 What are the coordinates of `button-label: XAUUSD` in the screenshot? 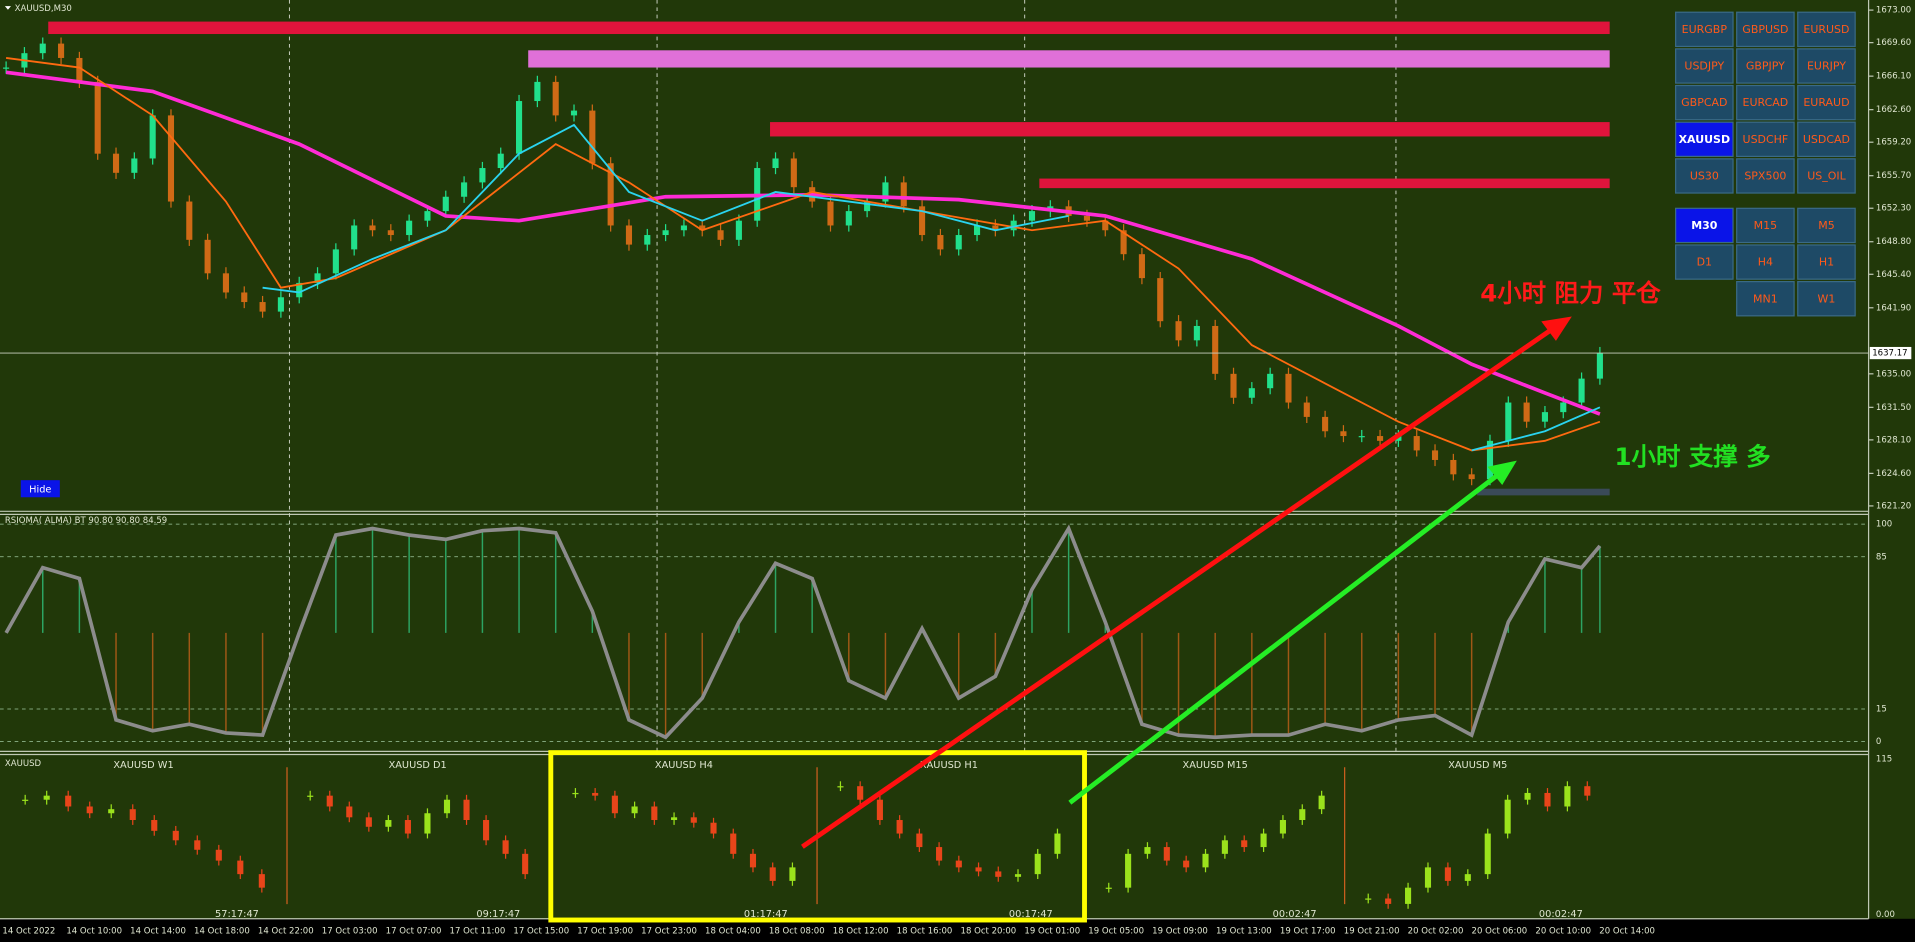 It's located at (1704, 139).